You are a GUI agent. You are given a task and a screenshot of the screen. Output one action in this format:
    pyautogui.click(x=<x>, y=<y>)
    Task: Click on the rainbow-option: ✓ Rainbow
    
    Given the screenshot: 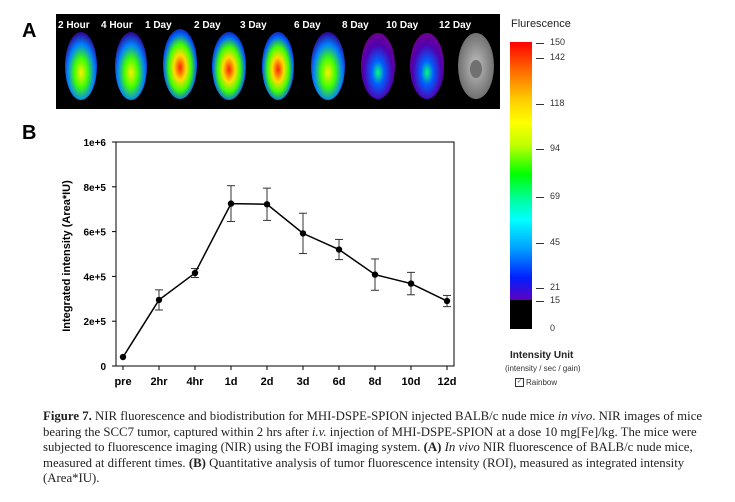 What is the action you would take?
    pyautogui.click(x=536, y=383)
    